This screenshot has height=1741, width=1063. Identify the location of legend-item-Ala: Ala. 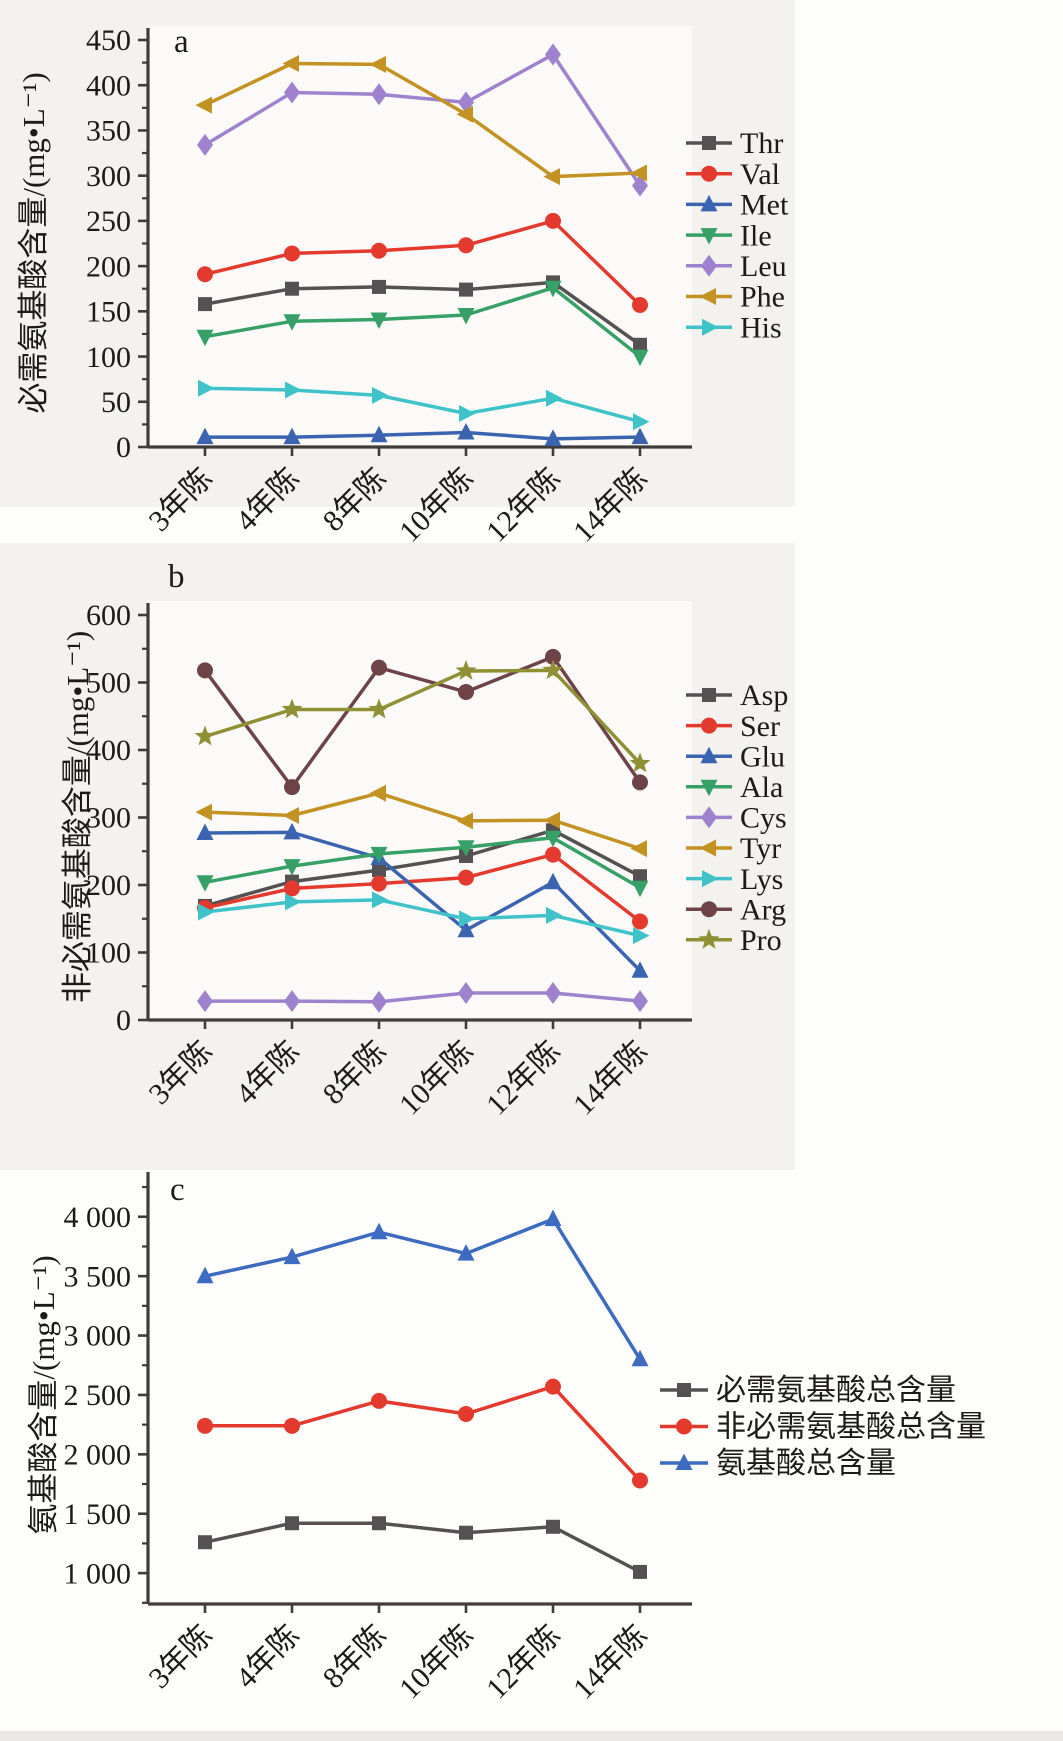
(734, 787).